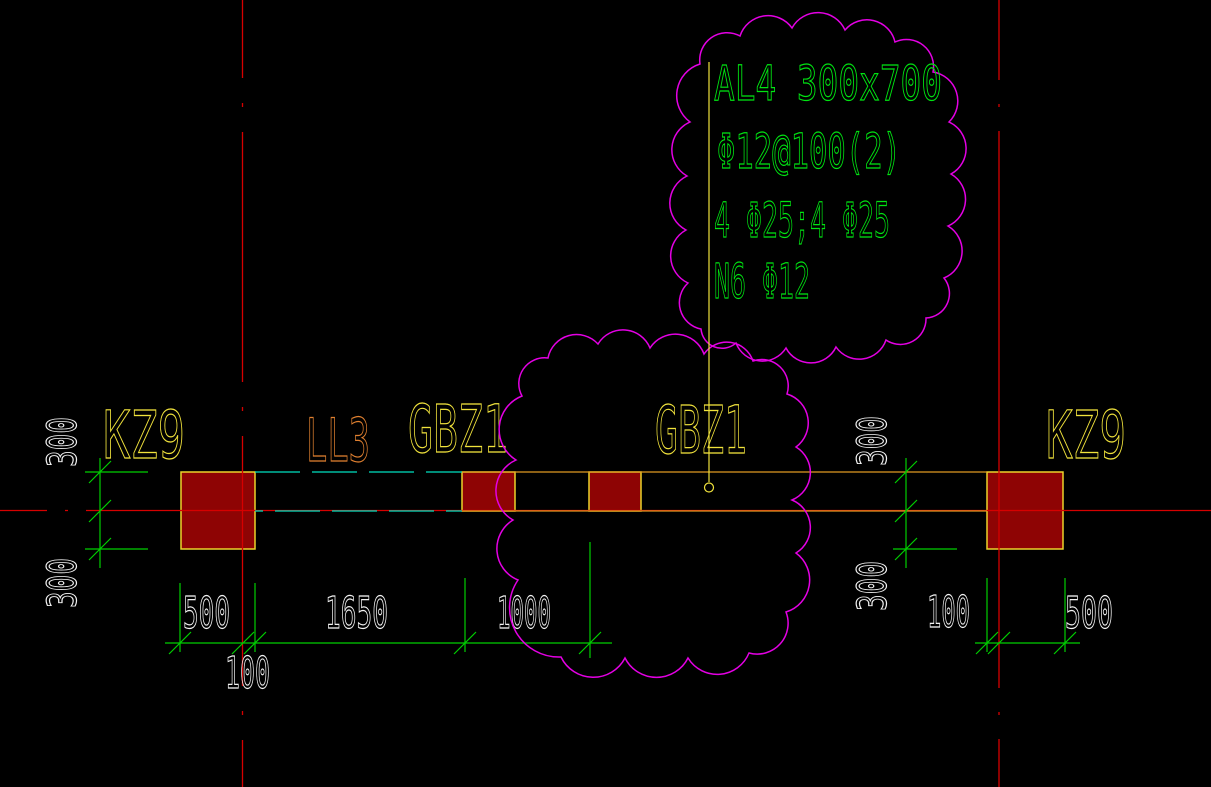 Image resolution: width=1211 pixels, height=787 pixels. I want to click on annotation-leader, so click(709, 277).